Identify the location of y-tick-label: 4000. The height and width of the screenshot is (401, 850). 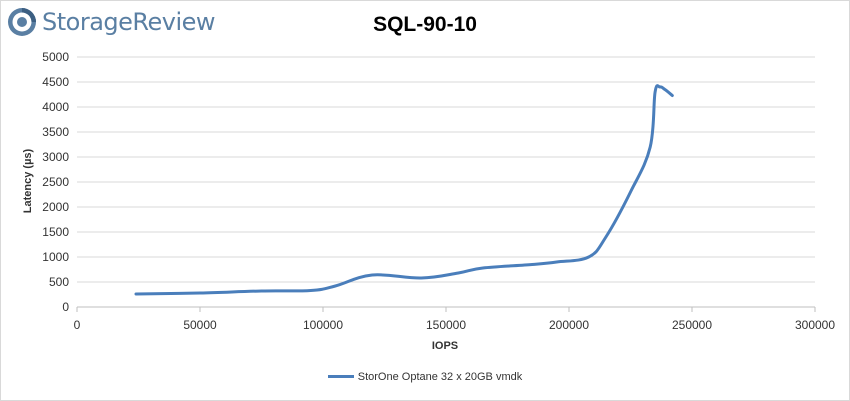
(55, 107).